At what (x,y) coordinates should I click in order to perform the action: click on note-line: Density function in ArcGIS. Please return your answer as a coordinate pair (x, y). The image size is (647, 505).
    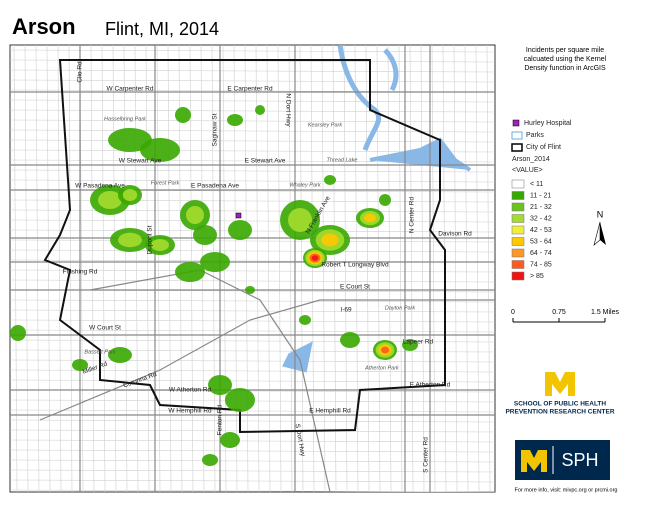
    Looking at the image, I should click on (565, 68).